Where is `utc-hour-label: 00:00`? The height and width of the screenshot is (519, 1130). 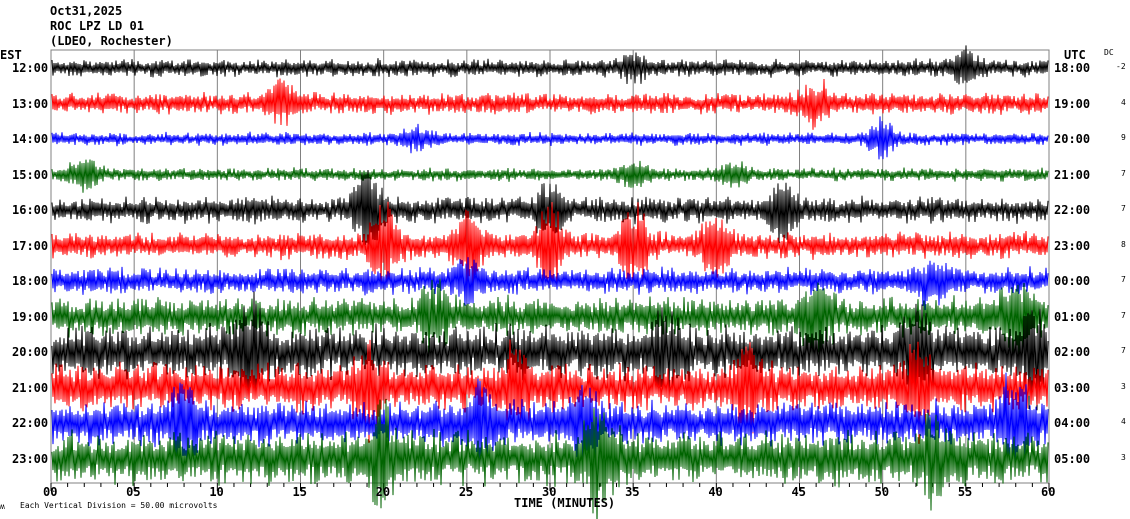 utc-hour-label: 00:00 is located at coordinates (1072, 281).